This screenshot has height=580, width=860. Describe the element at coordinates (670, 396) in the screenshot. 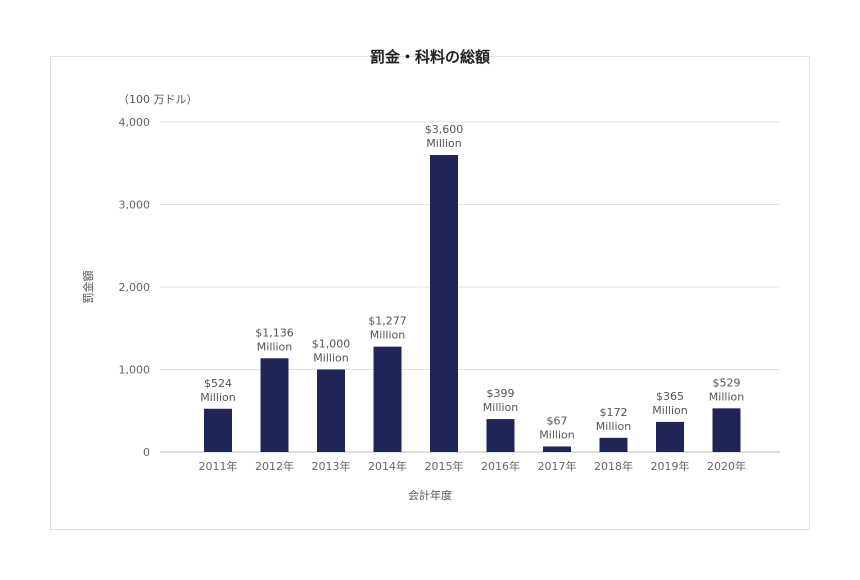

I see `data-label-value: $365` at that location.